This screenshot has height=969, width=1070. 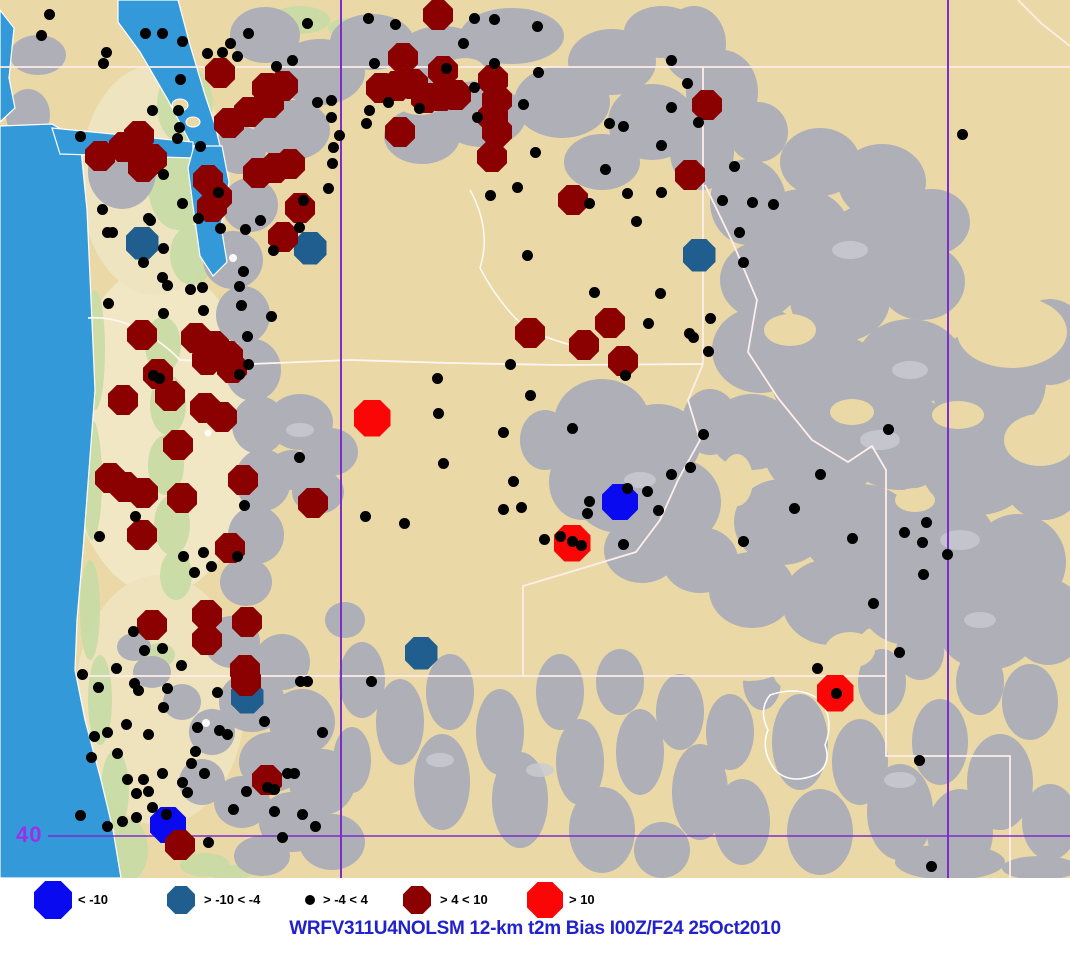 I want to click on river-line, so click(x=530, y=270).